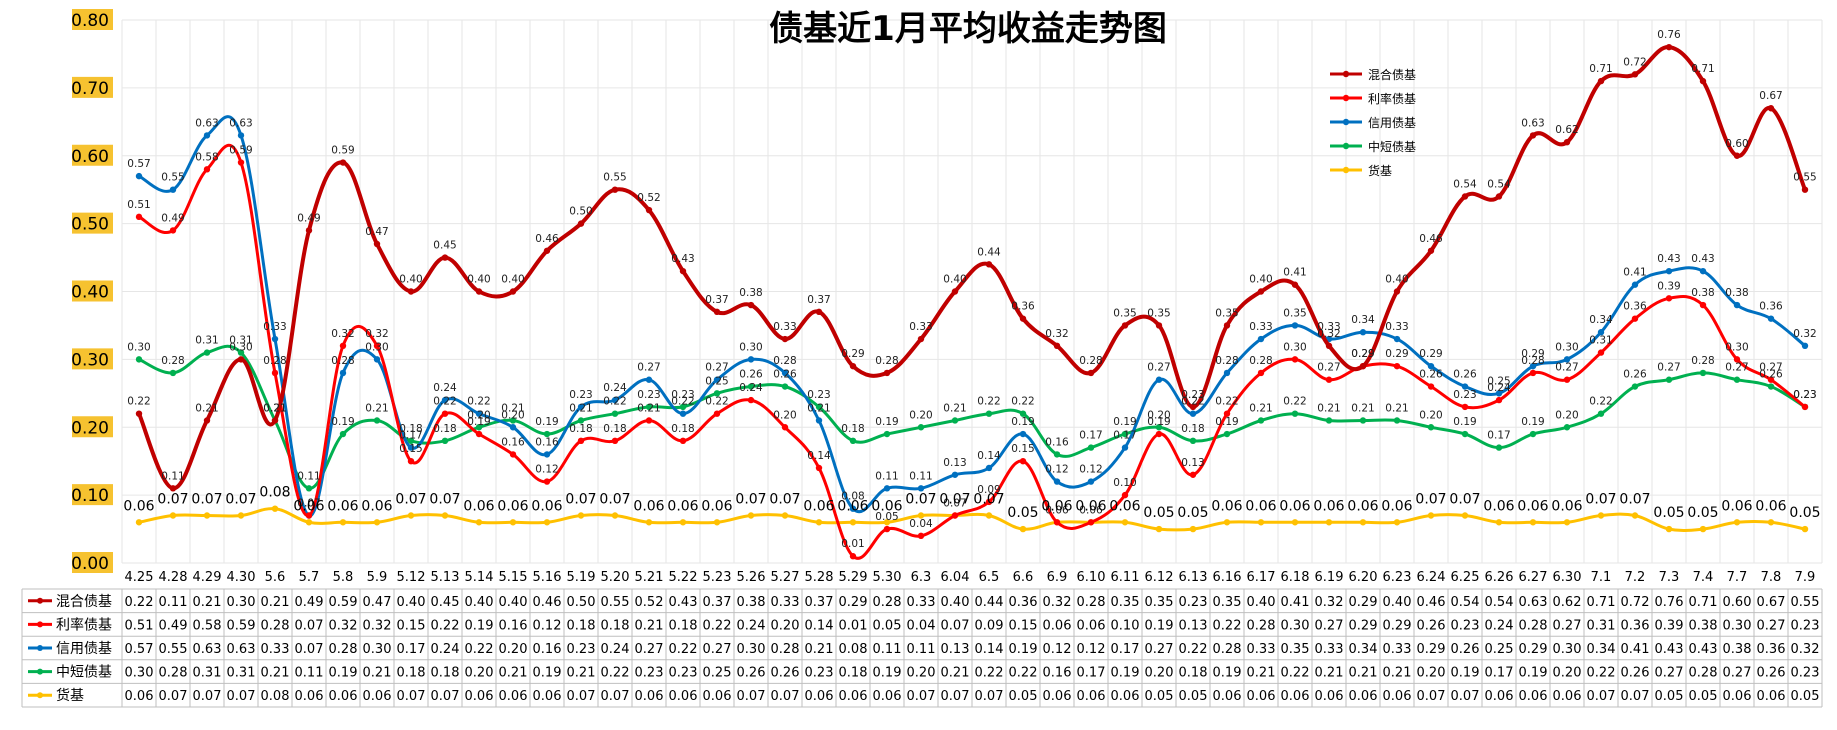 This screenshot has height=730, width=1837. Describe the element at coordinates (241, 673) in the screenshot. I see `table-cell: 0.31` at that location.